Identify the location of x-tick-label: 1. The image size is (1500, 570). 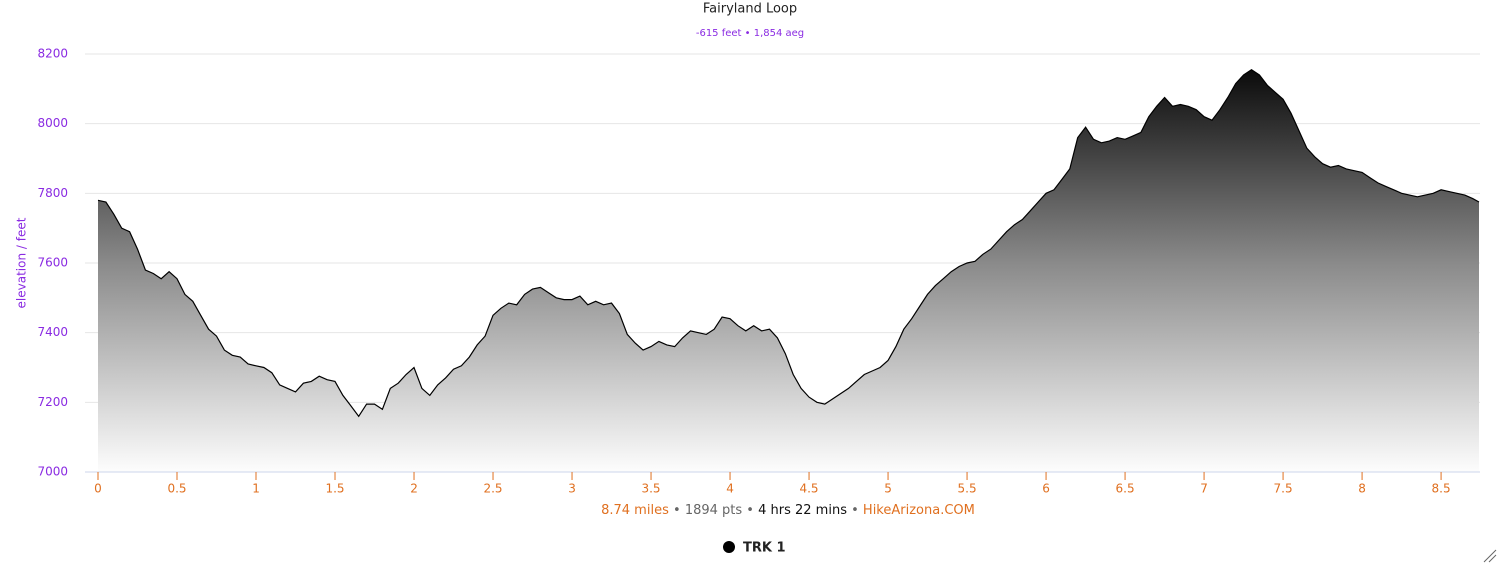
(256, 489).